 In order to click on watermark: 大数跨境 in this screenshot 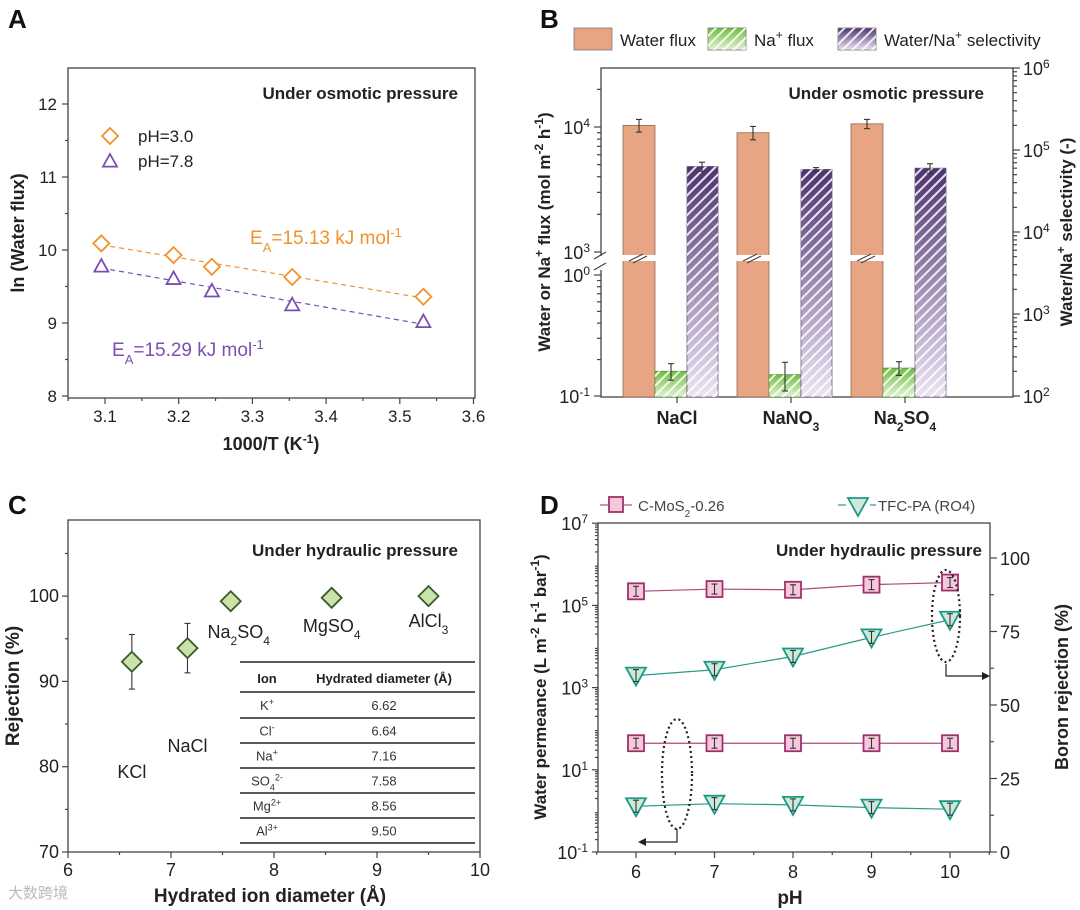, I will do `click(38, 893)`.